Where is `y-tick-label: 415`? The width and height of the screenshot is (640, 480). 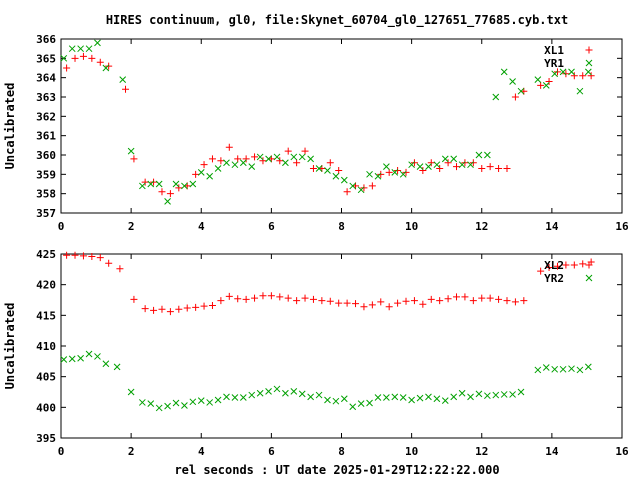 y-tick-label: 415 is located at coordinates (46, 315).